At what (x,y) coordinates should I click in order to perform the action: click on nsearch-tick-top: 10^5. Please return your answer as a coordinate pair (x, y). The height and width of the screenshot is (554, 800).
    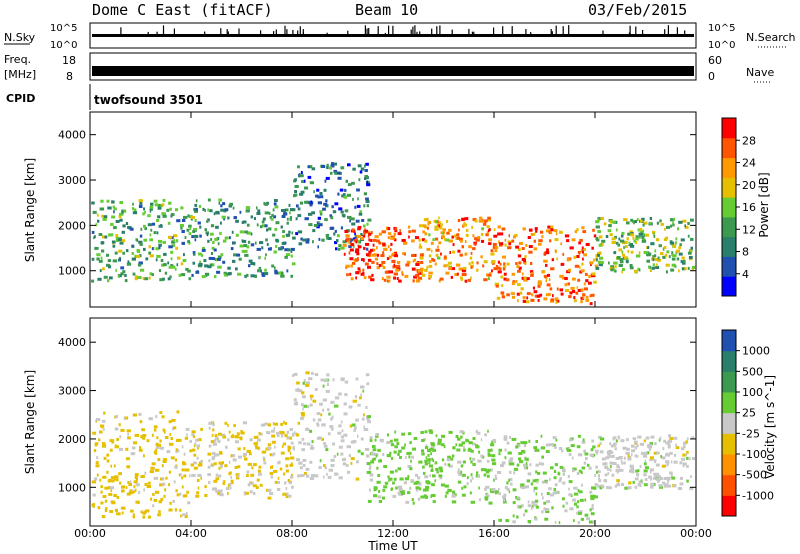
    Looking at the image, I should click on (721, 28).